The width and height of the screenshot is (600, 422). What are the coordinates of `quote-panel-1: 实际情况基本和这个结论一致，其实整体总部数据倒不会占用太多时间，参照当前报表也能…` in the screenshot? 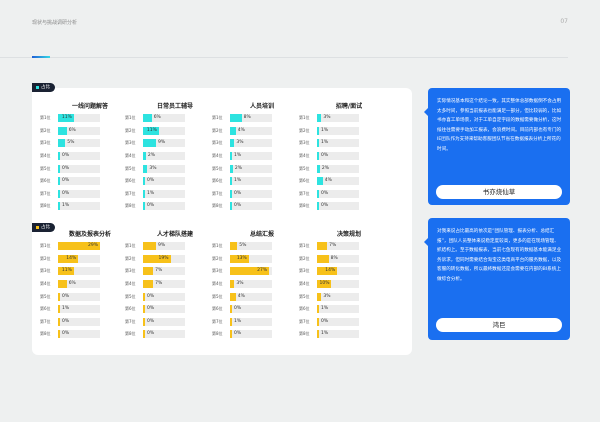 It's located at (497, 146).